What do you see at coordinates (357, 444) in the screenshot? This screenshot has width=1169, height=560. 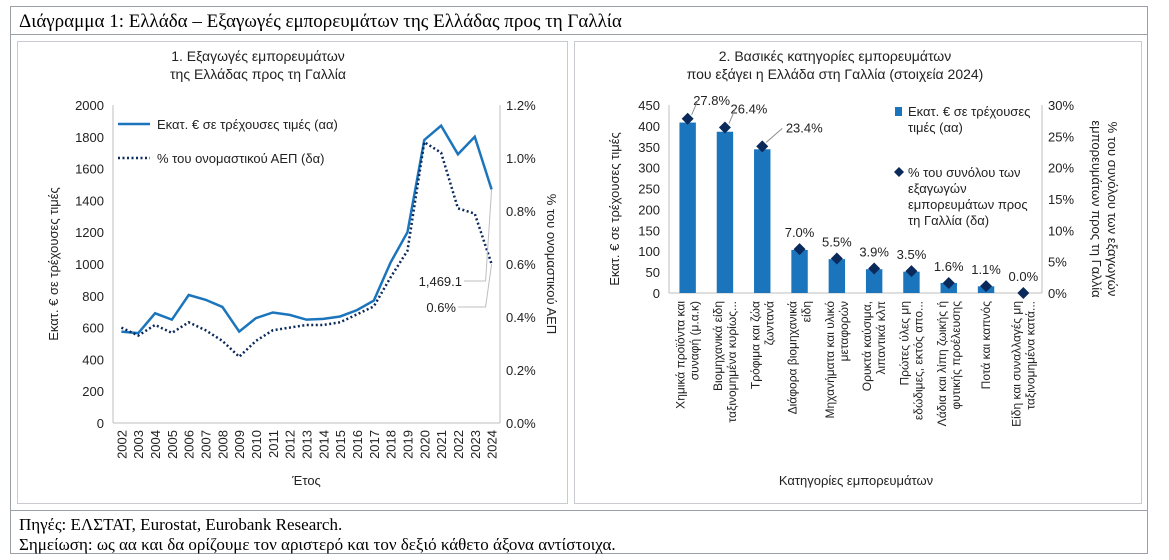 I see `x-tick-label: 2016` at bounding box center [357, 444].